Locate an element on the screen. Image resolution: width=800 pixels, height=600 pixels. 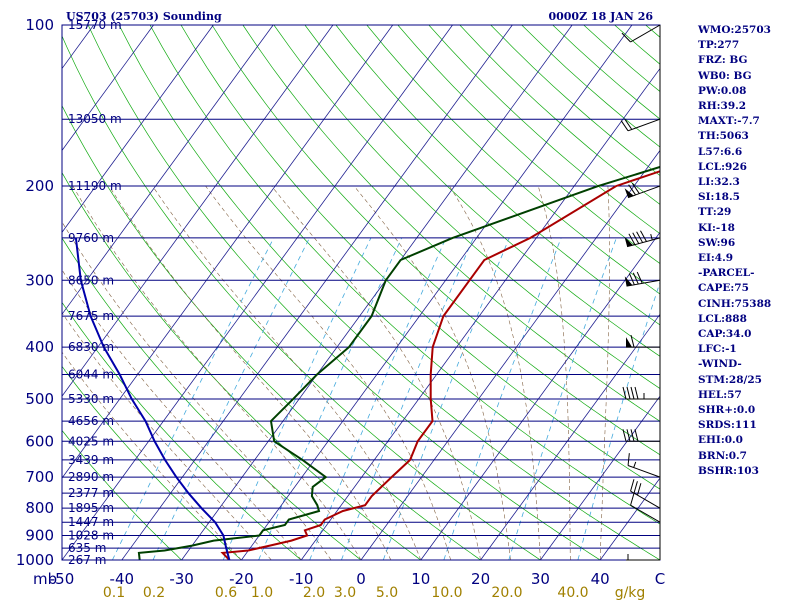
index-item: LCL:888 is located at coordinates (722, 318).